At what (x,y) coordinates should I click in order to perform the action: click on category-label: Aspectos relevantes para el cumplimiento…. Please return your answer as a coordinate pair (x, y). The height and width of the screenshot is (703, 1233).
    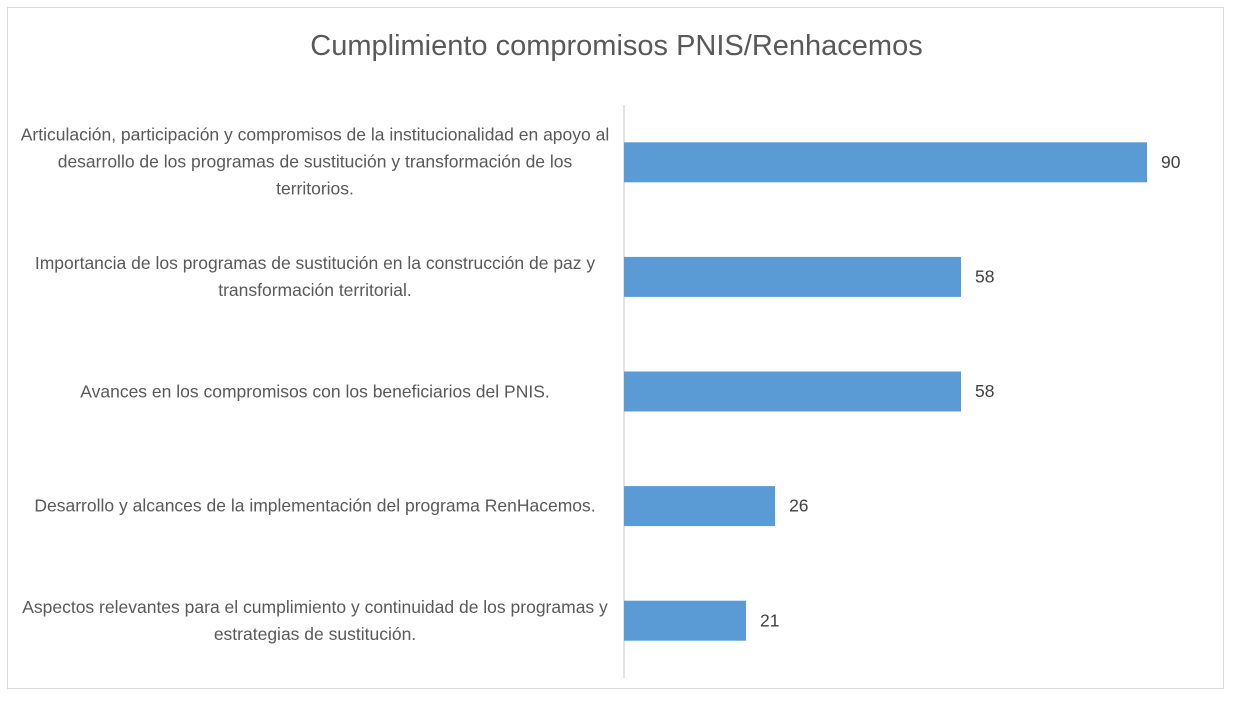
    Looking at the image, I should click on (315, 620).